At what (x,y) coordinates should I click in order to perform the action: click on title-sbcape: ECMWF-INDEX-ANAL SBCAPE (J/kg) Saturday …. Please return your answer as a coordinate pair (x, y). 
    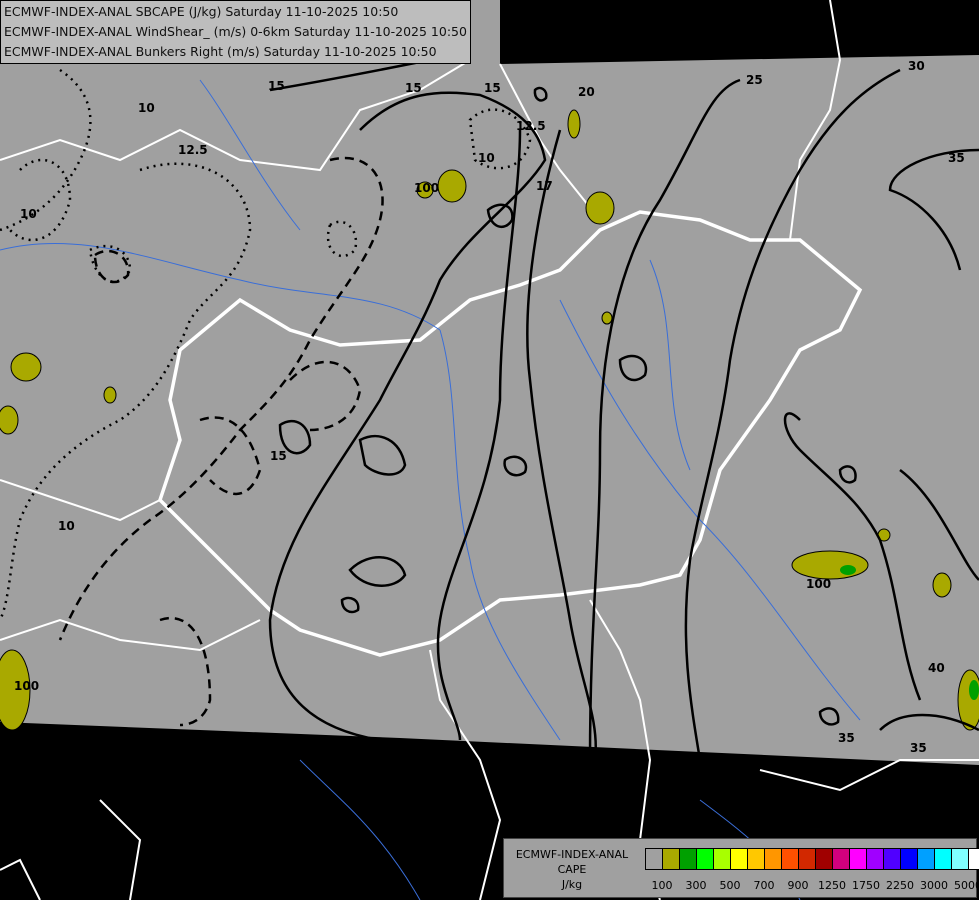
    Looking at the image, I should click on (201, 11).